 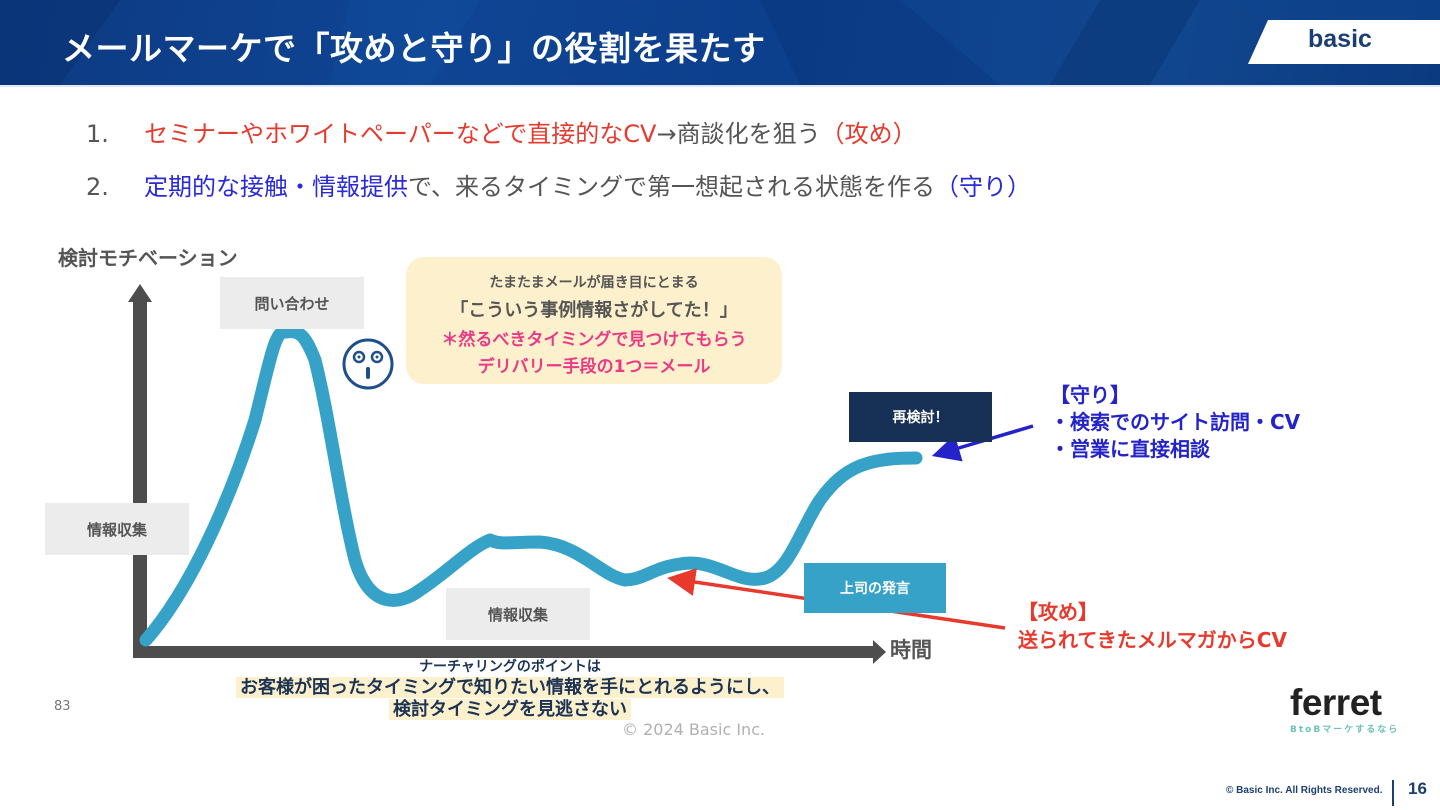 I want to click on label-boss-remark: 上司の発言, so click(x=875, y=588).